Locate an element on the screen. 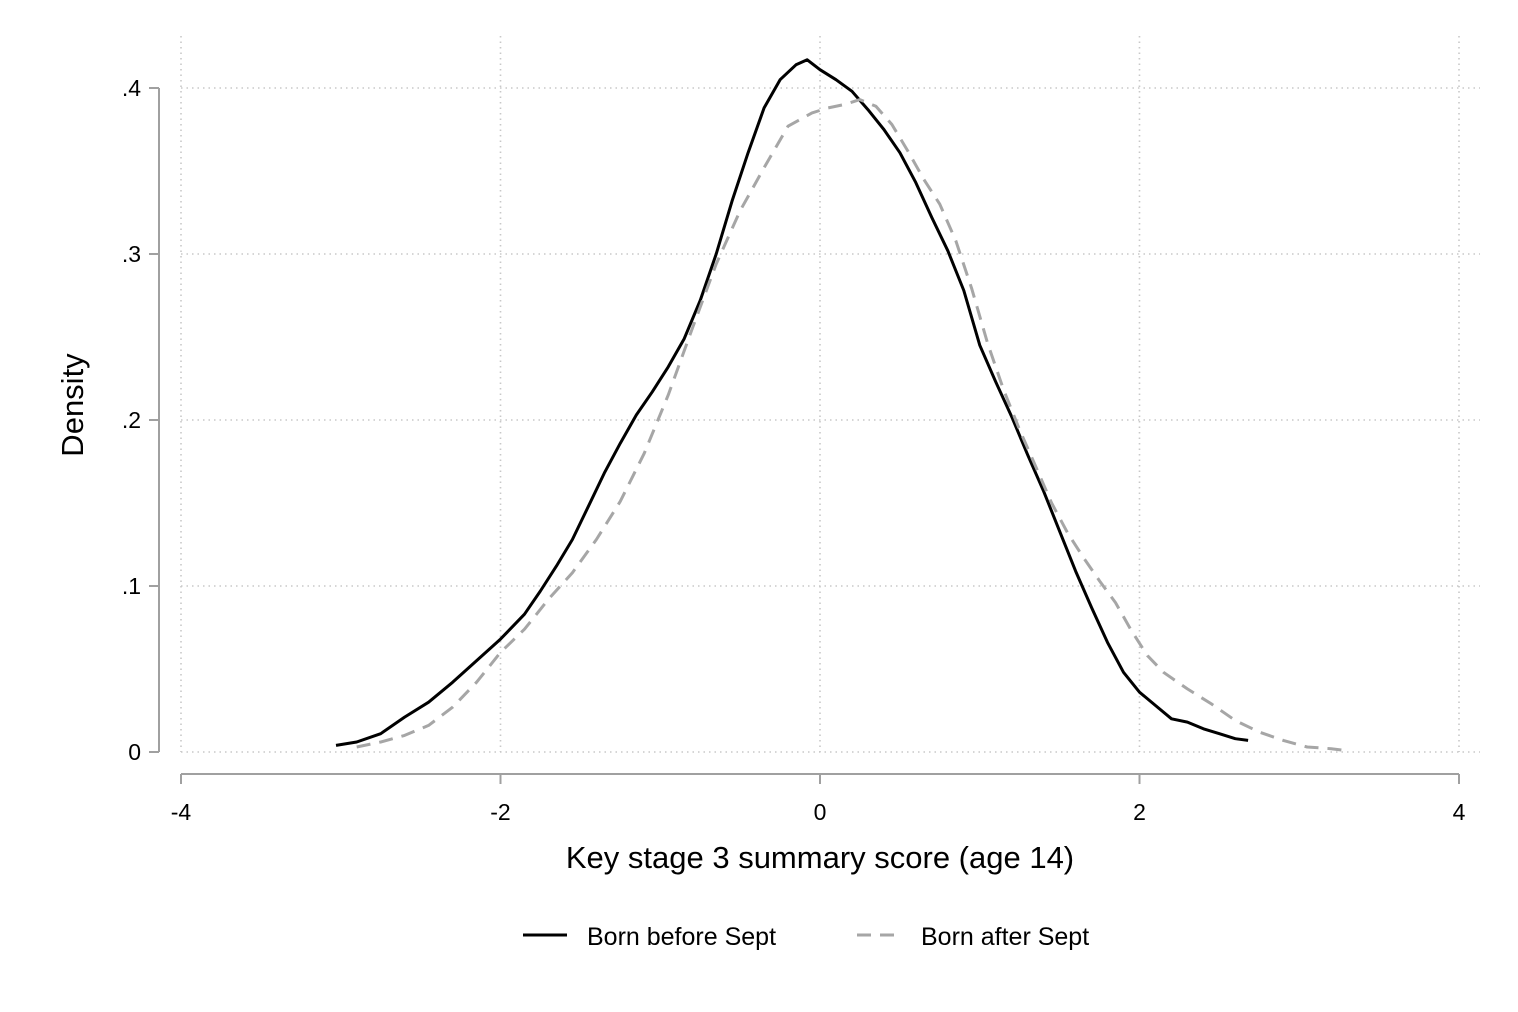 The image size is (1518, 1012). y-tick-label: .1 is located at coordinates (131, 586).